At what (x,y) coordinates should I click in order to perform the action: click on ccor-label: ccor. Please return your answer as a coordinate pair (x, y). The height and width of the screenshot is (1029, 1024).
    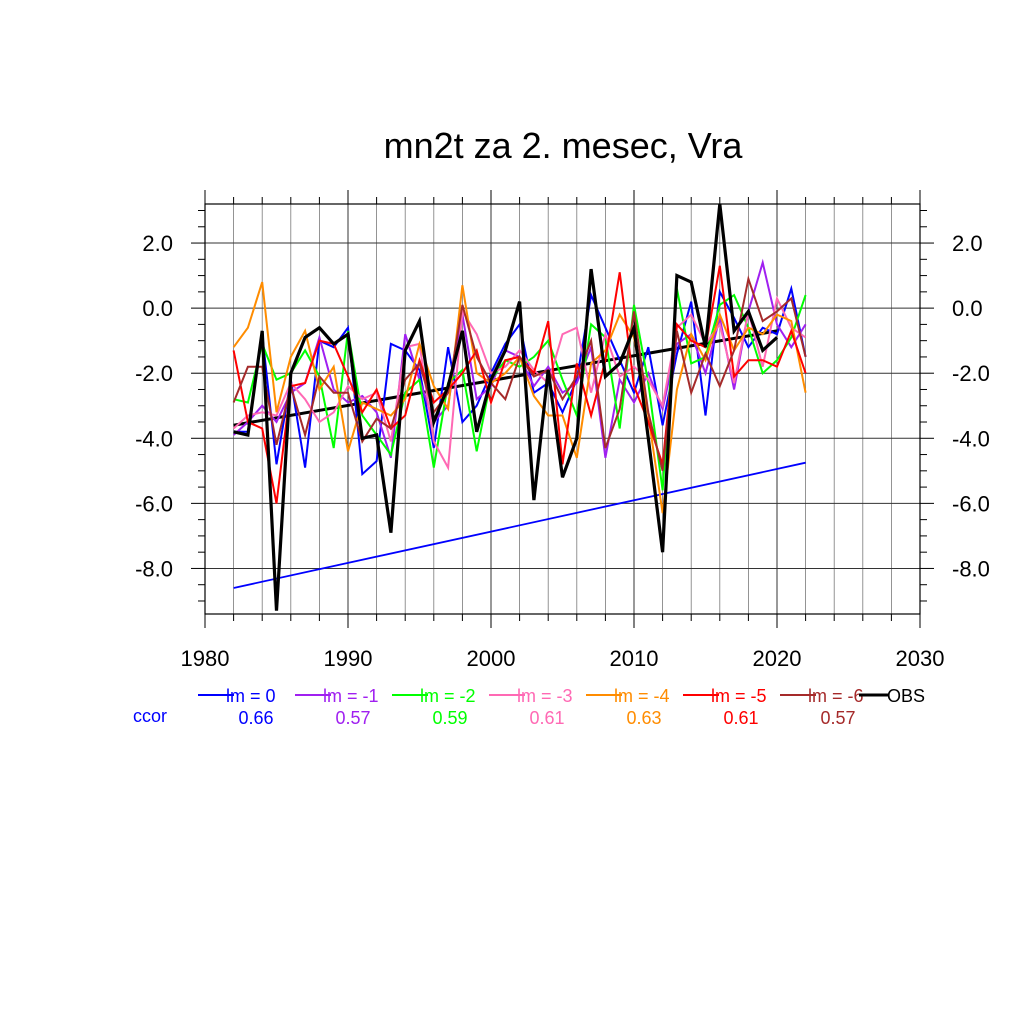
    Looking at the image, I should click on (150, 716).